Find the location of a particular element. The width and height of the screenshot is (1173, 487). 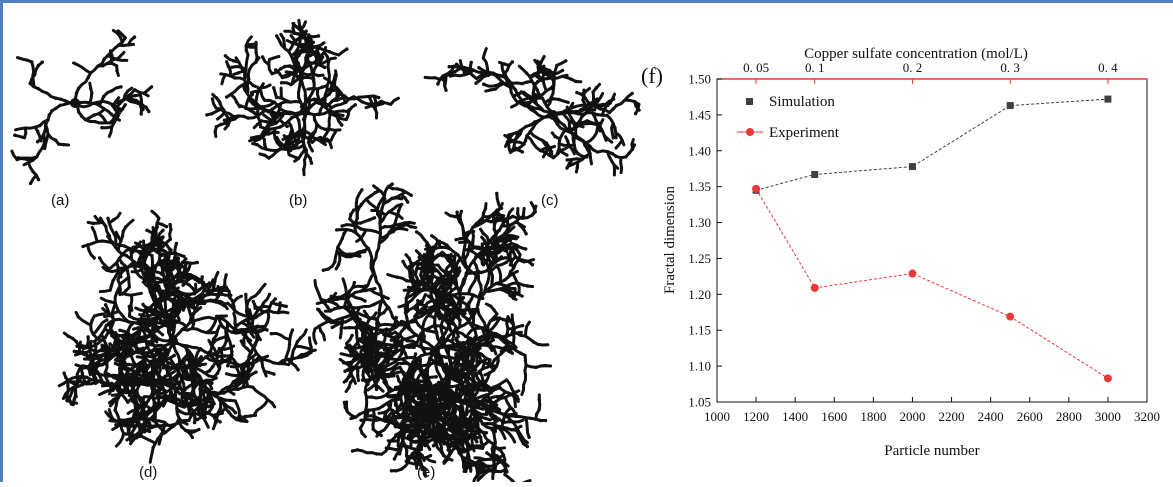

chart-legend: Simulation Experiment is located at coordinates (788, 117).